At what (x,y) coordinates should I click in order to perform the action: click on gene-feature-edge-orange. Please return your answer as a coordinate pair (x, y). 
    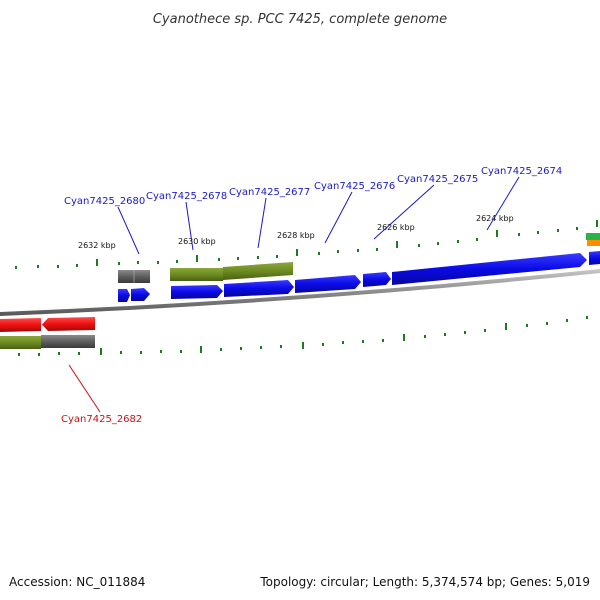
    Looking at the image, I should click on (593, 243).